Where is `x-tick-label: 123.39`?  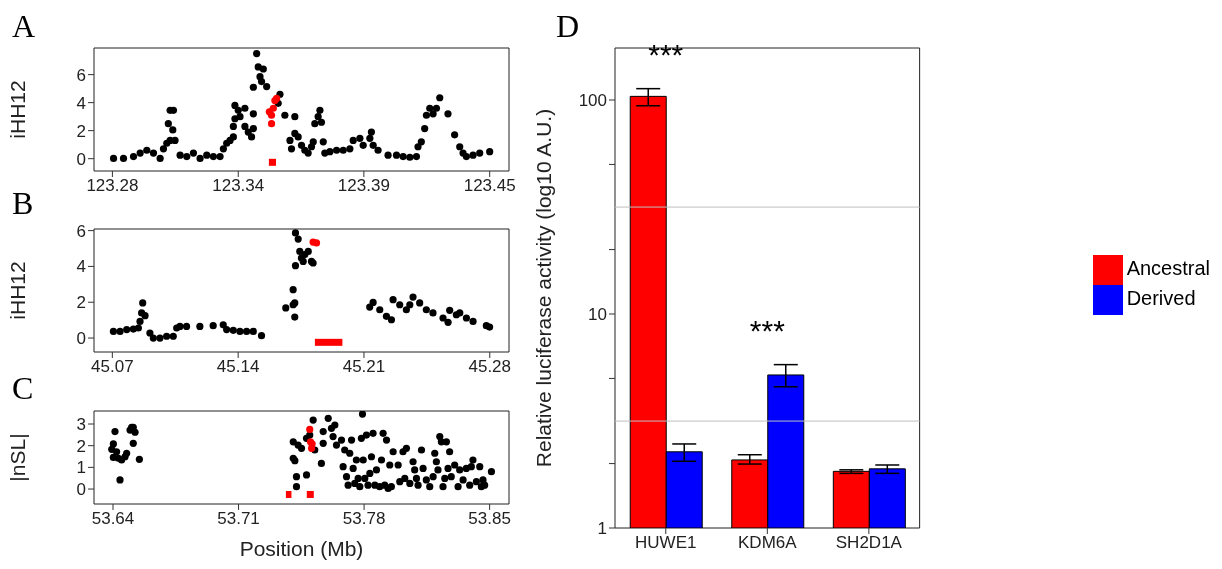 x-tick-label: 123.39 is located at coordinates (363, 186).